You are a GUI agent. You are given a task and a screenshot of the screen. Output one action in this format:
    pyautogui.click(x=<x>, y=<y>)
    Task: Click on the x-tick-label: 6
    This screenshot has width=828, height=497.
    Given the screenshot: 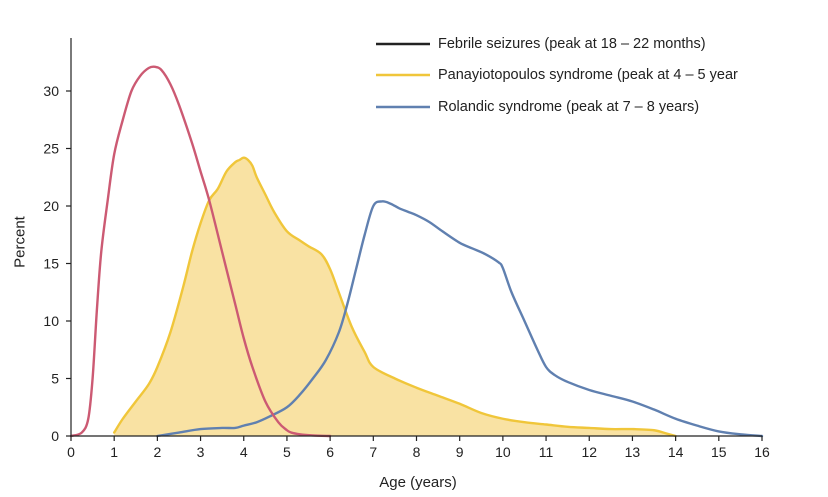 What is the action you would take?
    pyautogui.click(x=330, y=452)
    